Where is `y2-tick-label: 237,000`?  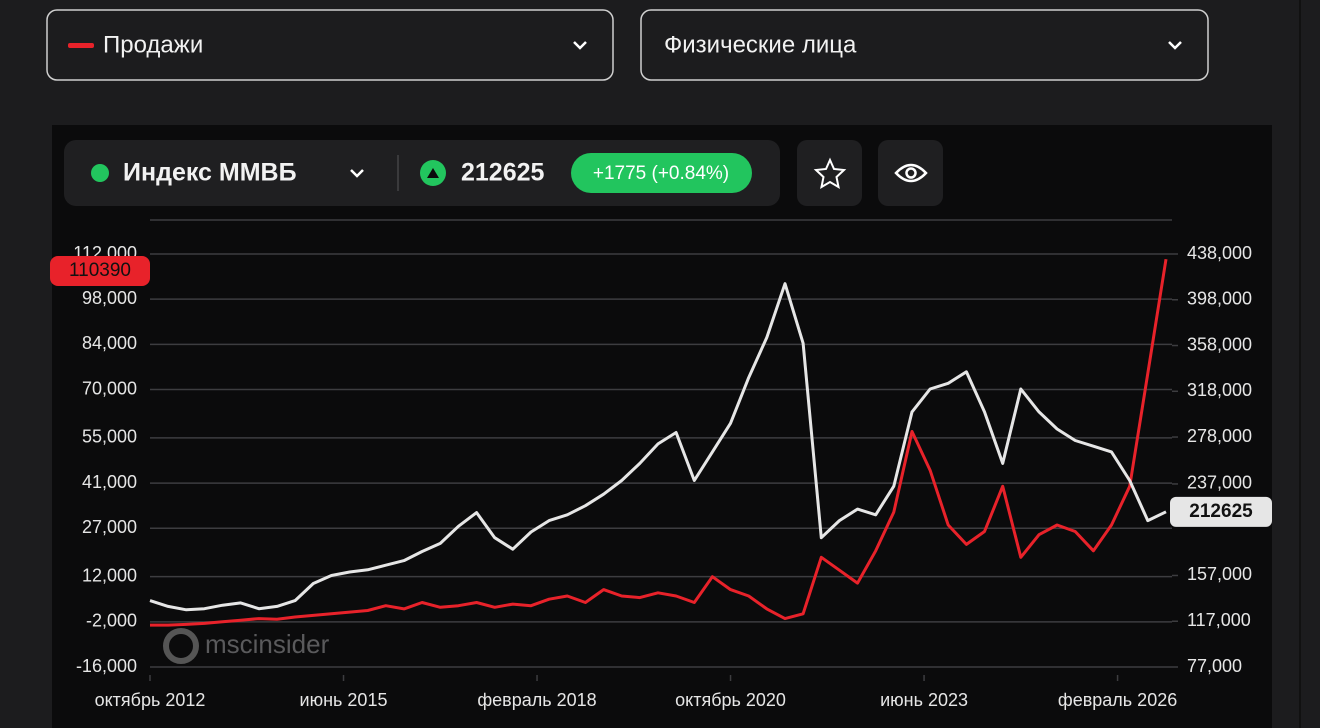
y2-tick-label: 237,000 is located at coordinates (1219, 483).